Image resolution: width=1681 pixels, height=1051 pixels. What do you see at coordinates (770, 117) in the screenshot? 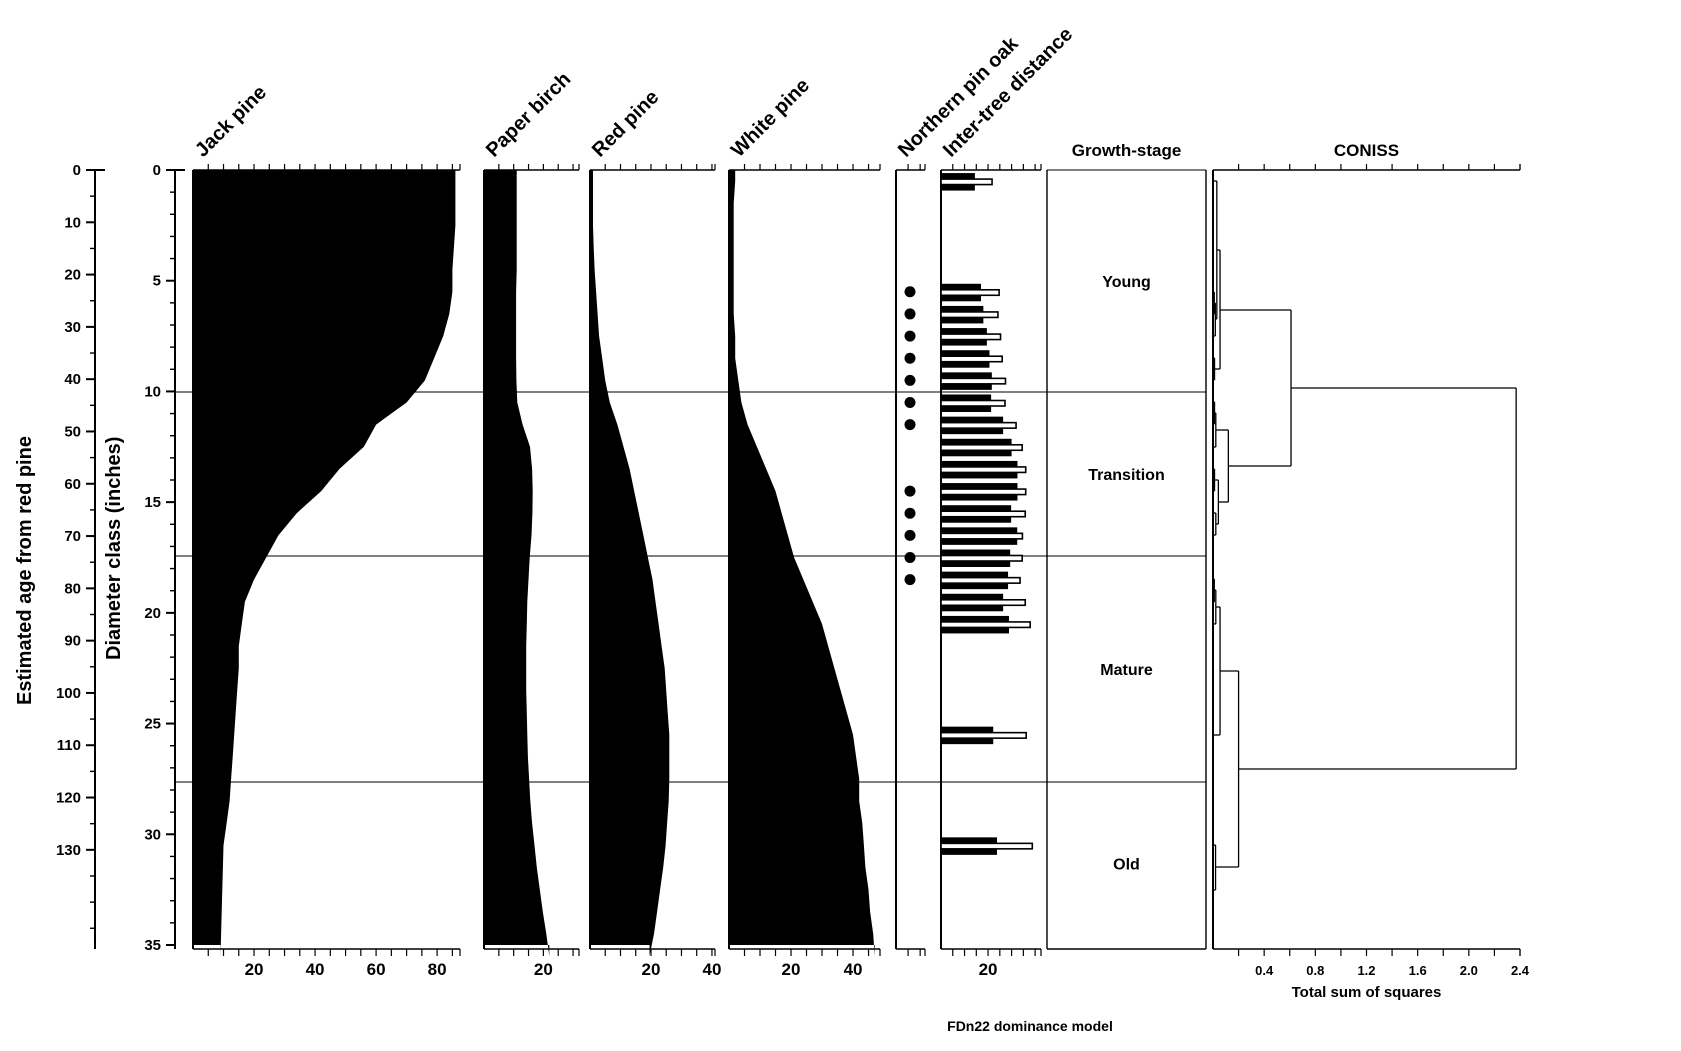
I see `panel-title: White pine` at bounding box center [770, 117].